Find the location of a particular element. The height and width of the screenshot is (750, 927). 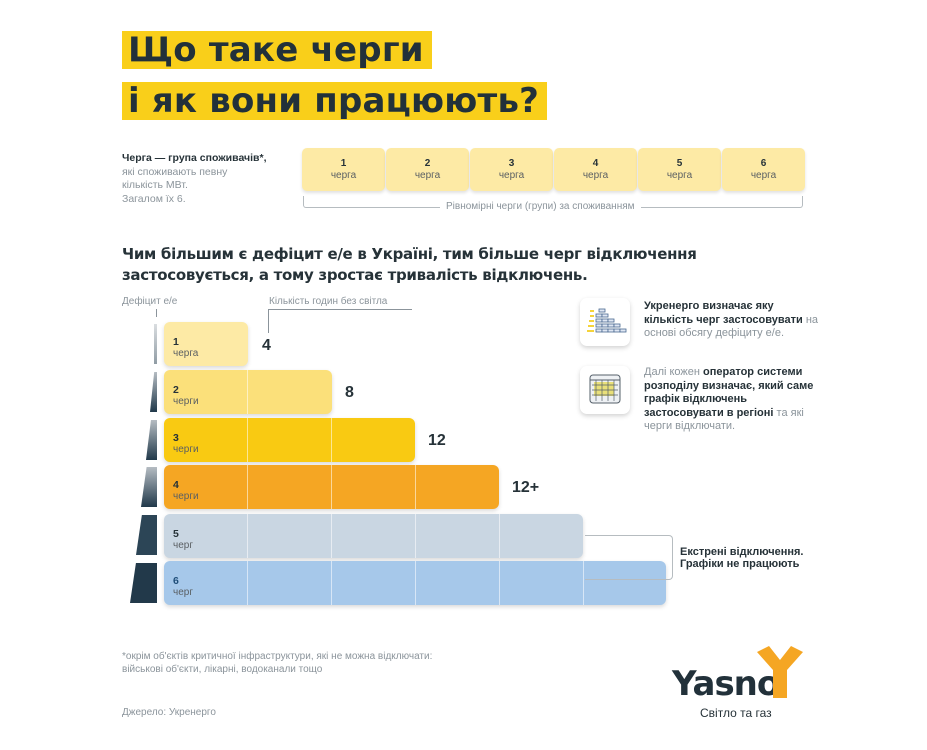

bar-label-5: 5 черг is located at coordinates (183, 540).